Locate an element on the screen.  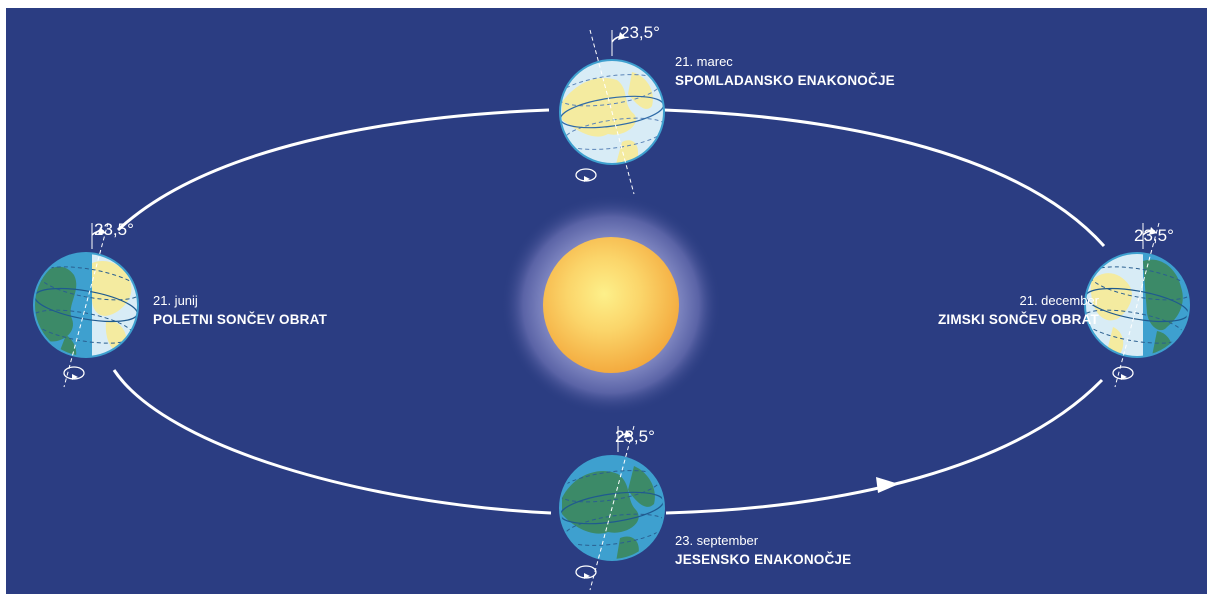
earth-summer is located at coordinates (86, 305).